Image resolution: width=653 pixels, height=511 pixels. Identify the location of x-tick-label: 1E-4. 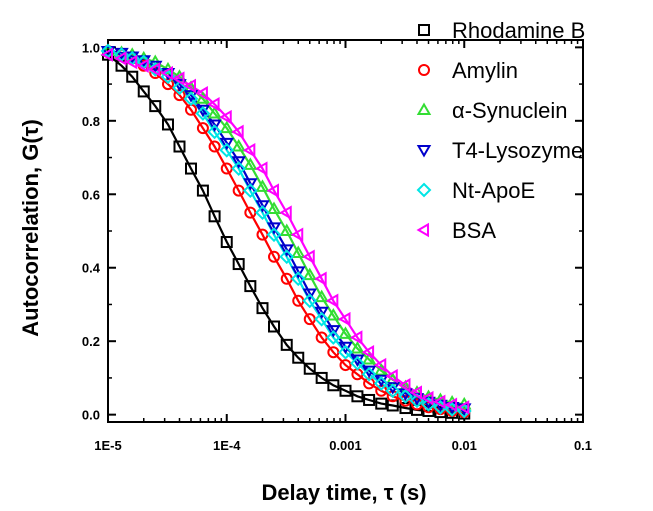
(227, 445).